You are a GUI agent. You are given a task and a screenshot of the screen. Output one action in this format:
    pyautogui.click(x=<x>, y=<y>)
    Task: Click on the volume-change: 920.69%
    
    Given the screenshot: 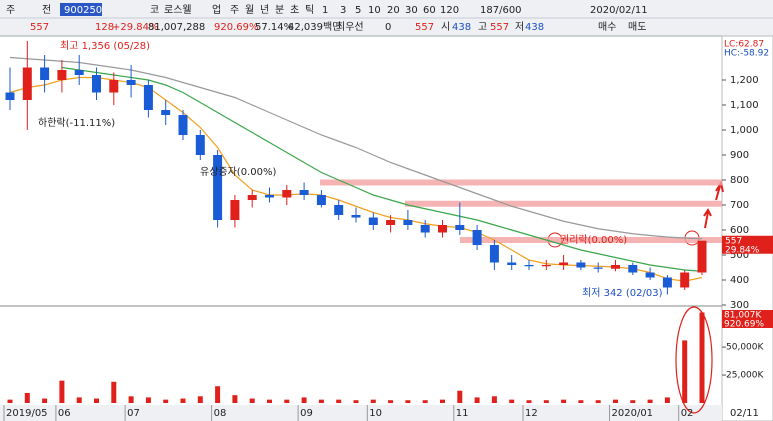 What is the action you would take?
    pyautogui.click(x=744, y=325)
    